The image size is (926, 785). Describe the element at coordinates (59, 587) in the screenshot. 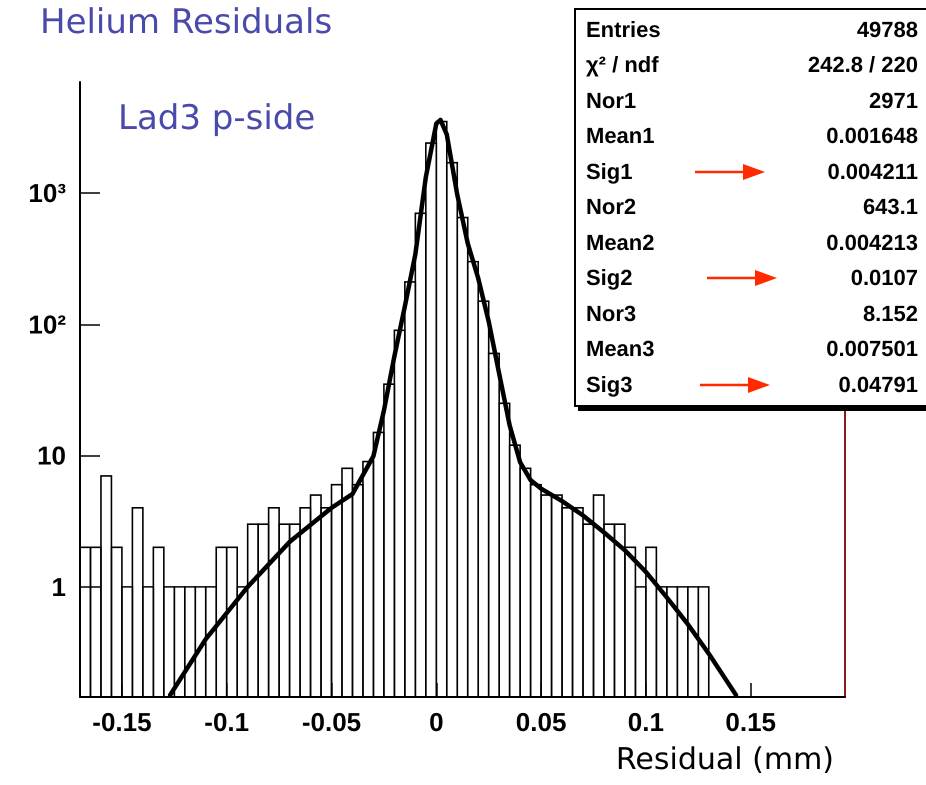

I see `y-tick-label: 1` at that location.